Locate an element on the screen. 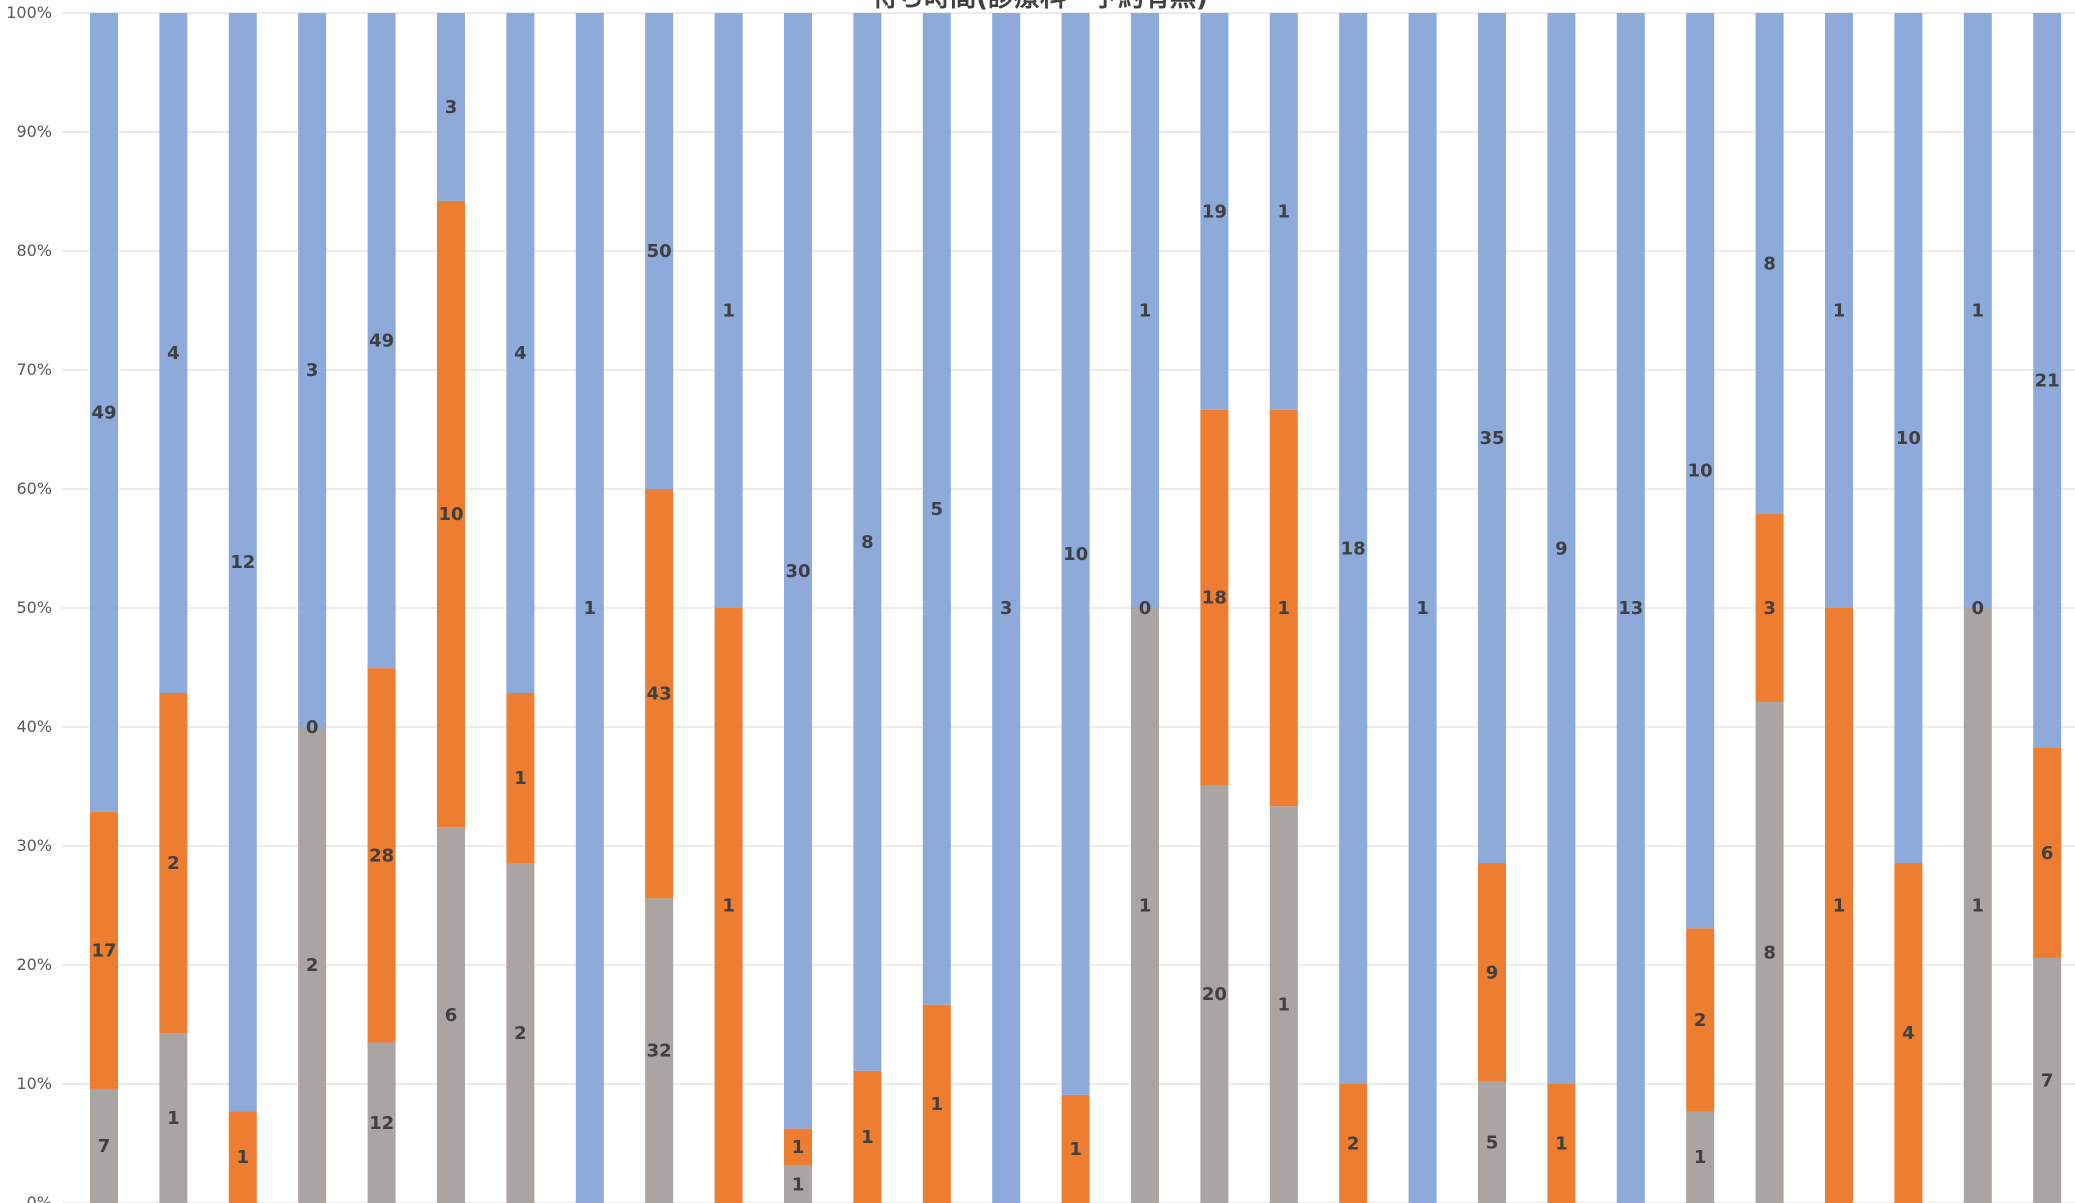 The image size is (2075, 1203). data-label: 13 is located at coordinates (1630, 608).